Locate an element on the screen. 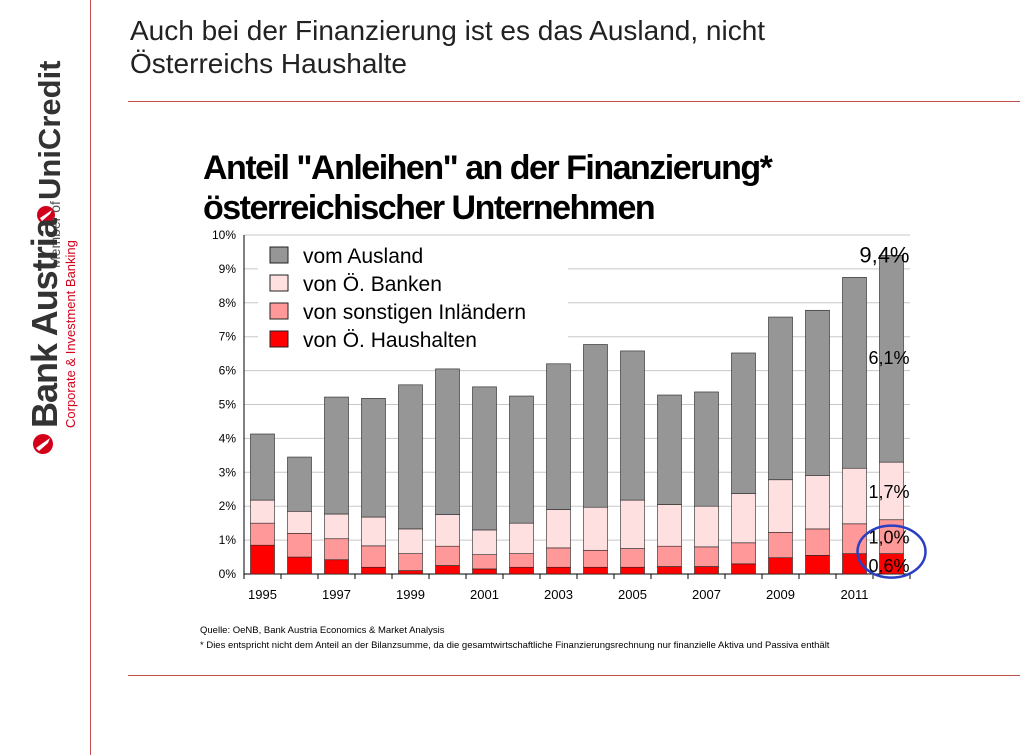  legend-label: von Ö. Haushalten is located at coordinates (390, 340).